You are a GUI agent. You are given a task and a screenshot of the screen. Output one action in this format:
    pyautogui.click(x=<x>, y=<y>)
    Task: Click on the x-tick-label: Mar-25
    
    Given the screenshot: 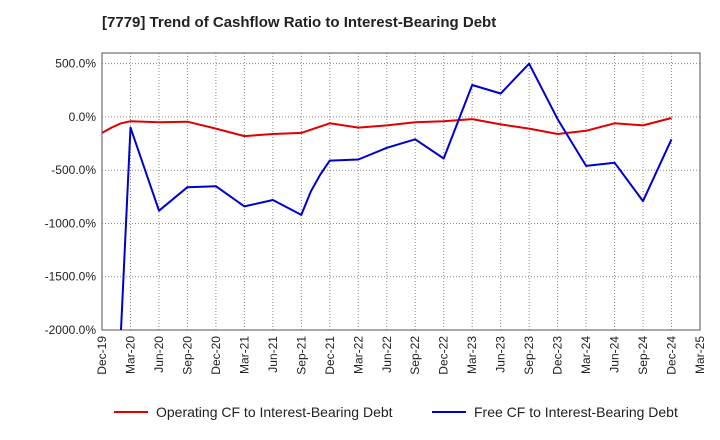 What is the action you would take?
    pyautogui.click(x=700, y=355)
    